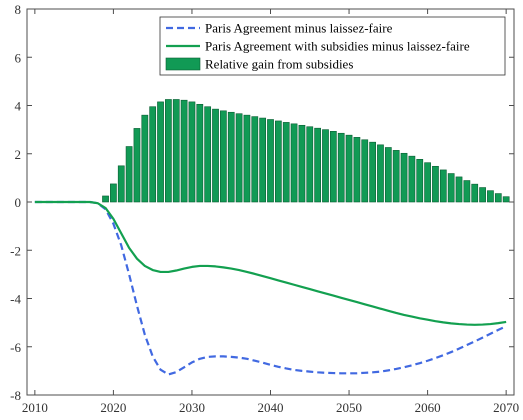  Describe the element at coordinates (18, 202) in the screenshot. I see `y-tick-label: 0` at that location.